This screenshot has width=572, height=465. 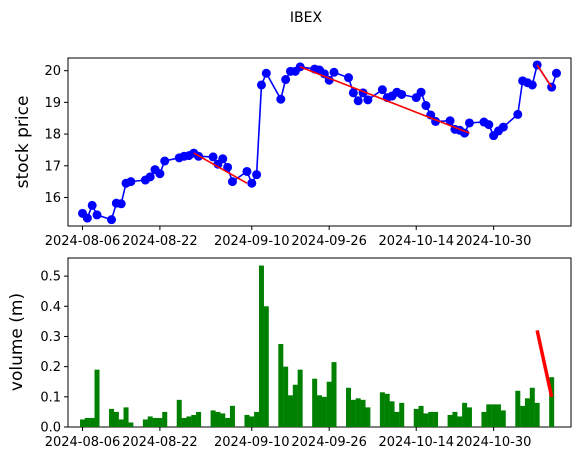 I want to click on price-y-axis: 16 17 18 19 20, so click(x=56, y=135).